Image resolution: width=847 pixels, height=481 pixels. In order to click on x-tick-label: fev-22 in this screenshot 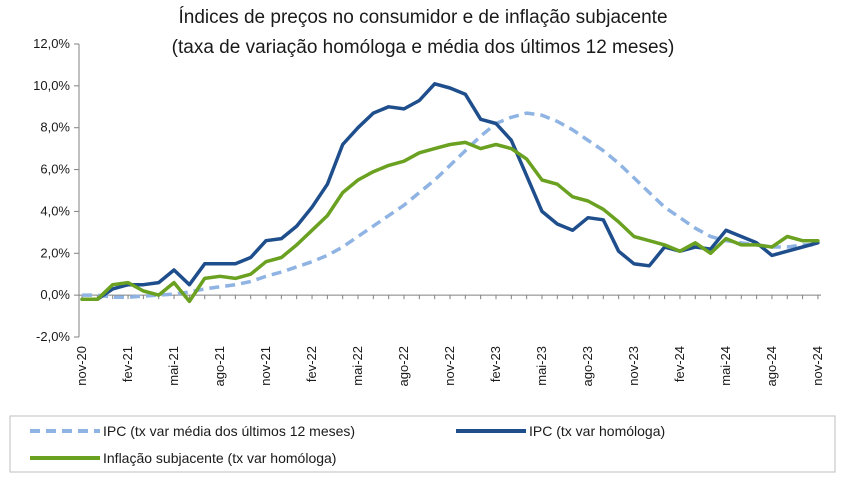, I will do `click(311, 364)`.